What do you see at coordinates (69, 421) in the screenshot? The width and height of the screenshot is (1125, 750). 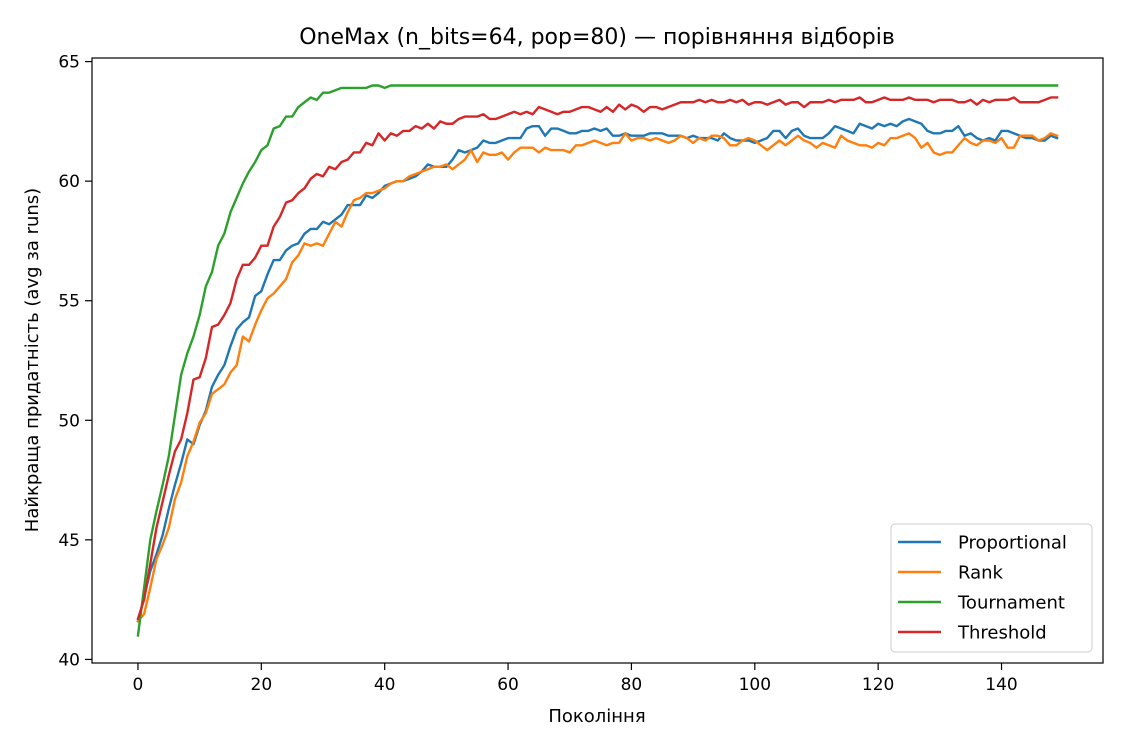 I see `y-tick-label: 50` at bounding box center [69, 421].